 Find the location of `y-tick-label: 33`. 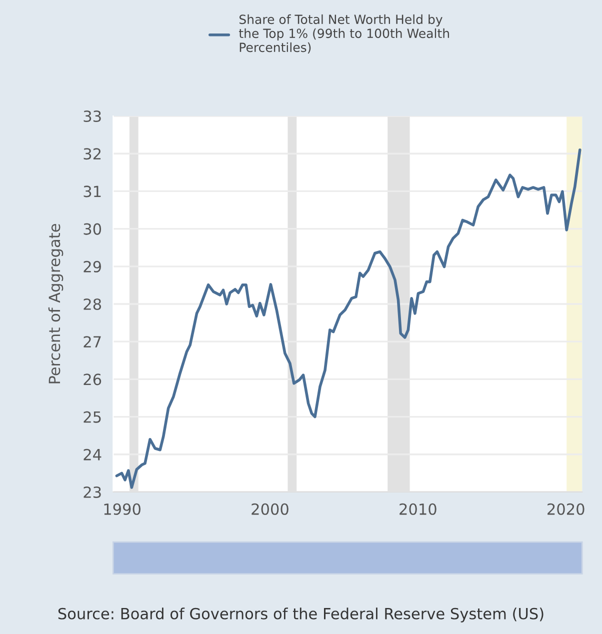

y-tick-label: 33 is located at coordinates (92, 116).